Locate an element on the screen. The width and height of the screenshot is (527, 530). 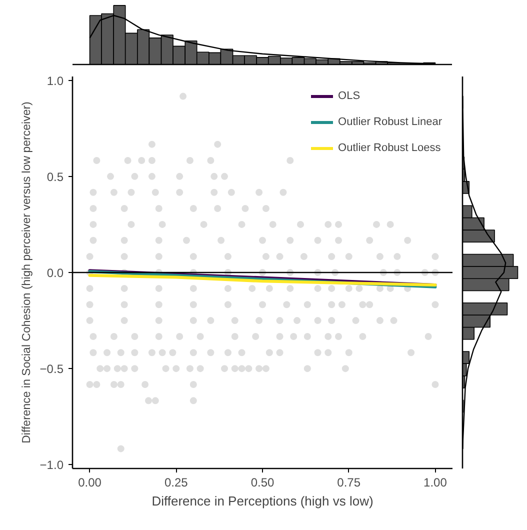
y-tick-label: −1.0 is located at coordinates (52, 465).